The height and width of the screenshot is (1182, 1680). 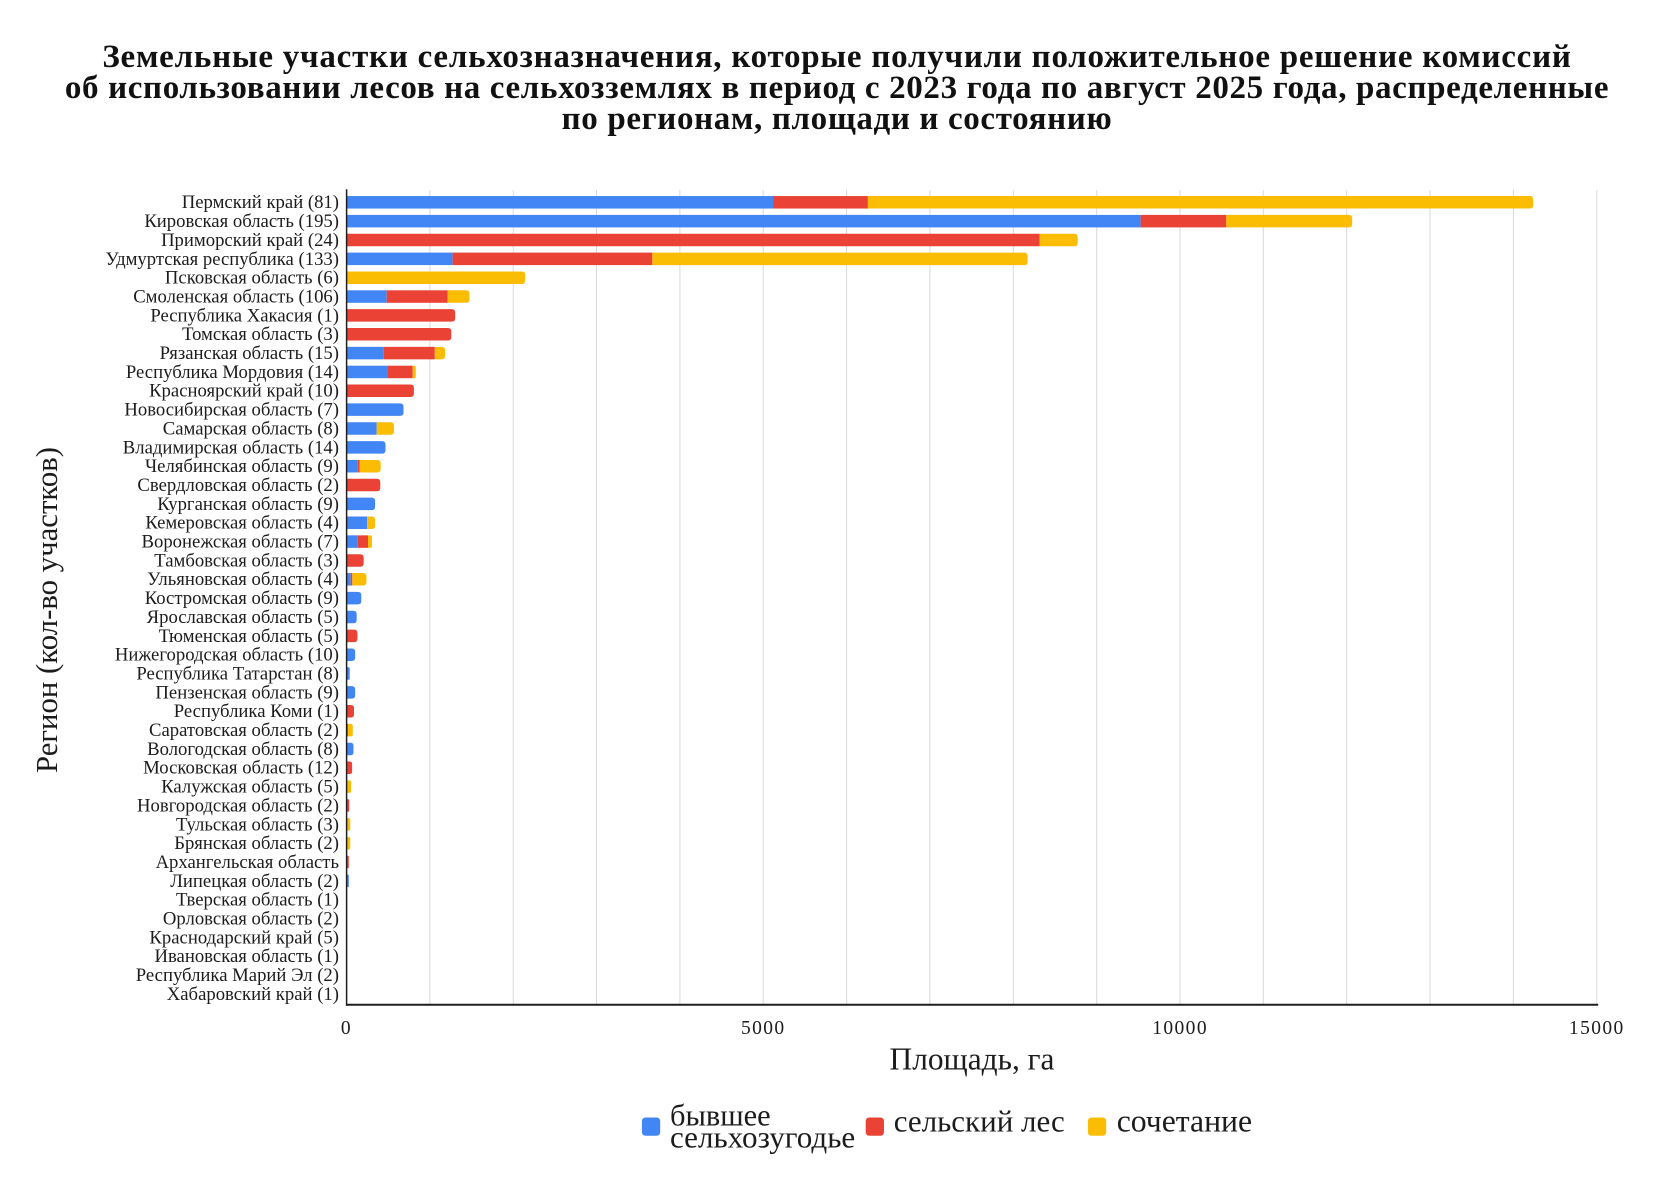 I want to click on svg-text: Республика Марий Эл (2), so click(x=237, y=975).